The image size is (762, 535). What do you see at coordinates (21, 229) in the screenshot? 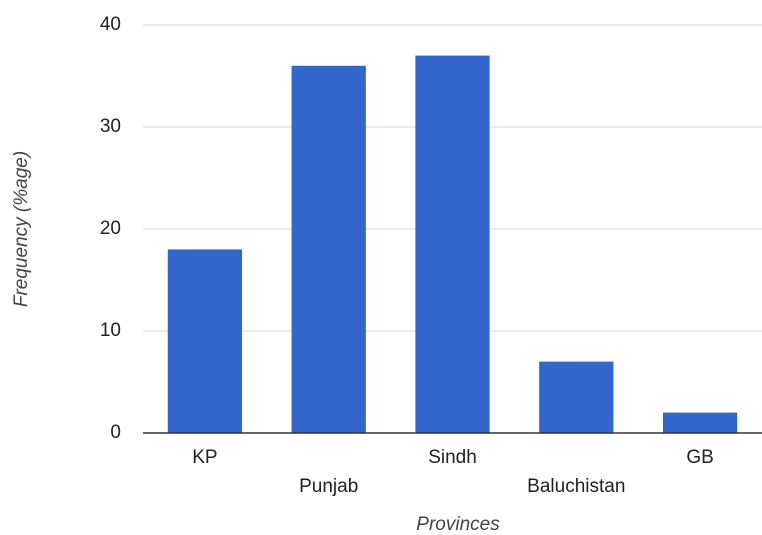
I see `y-axis-title: Frequency (%age)` at bounding box center [21, 229].